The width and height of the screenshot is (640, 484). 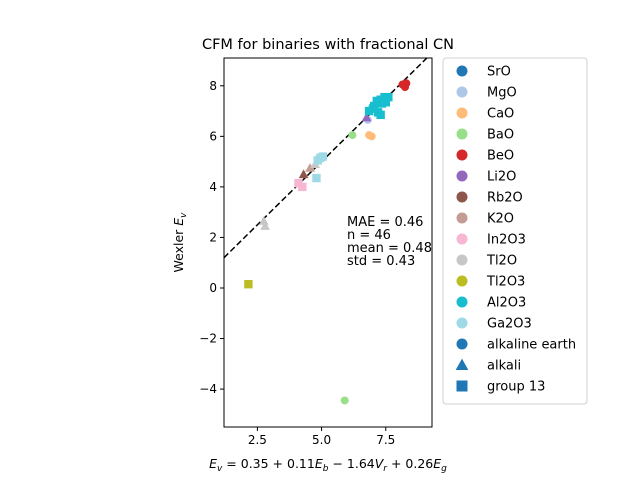 I want to click on x-axis-label-part: v, so click(x=220, y=469).